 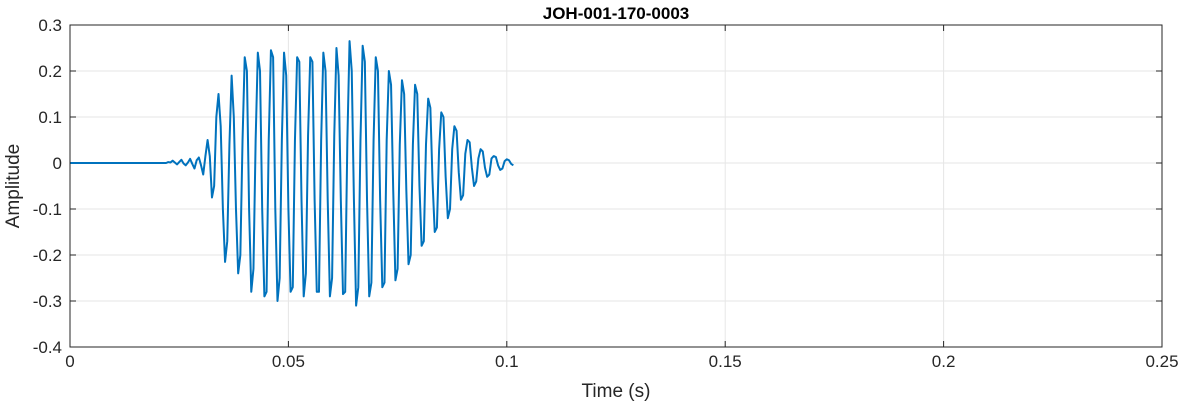 What do you see at coordinates (616, 13) in the screenshot?
I see `chart-title: JOH-001-170-0003` at bounding box center [616, 13].